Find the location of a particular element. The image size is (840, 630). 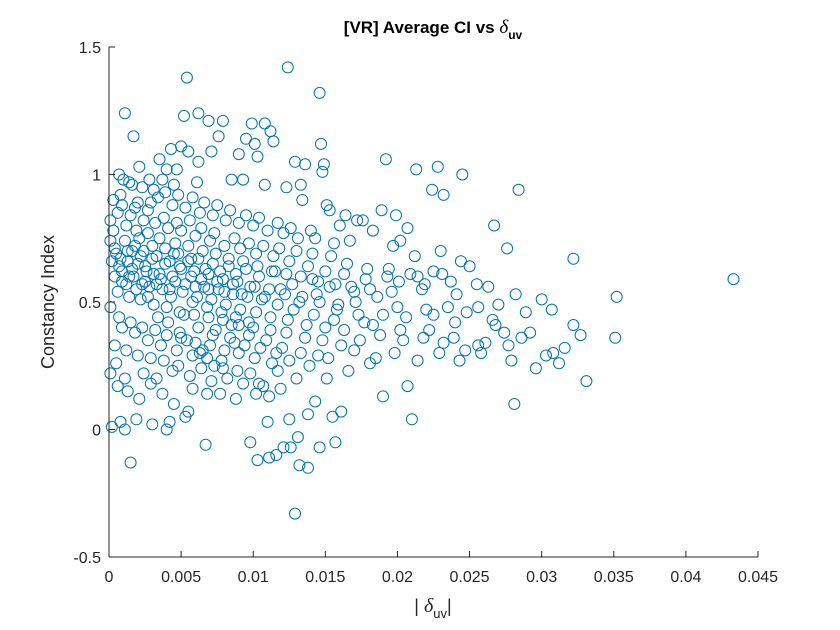

x-tick-label: 0 is located at coordinates (109, 577).